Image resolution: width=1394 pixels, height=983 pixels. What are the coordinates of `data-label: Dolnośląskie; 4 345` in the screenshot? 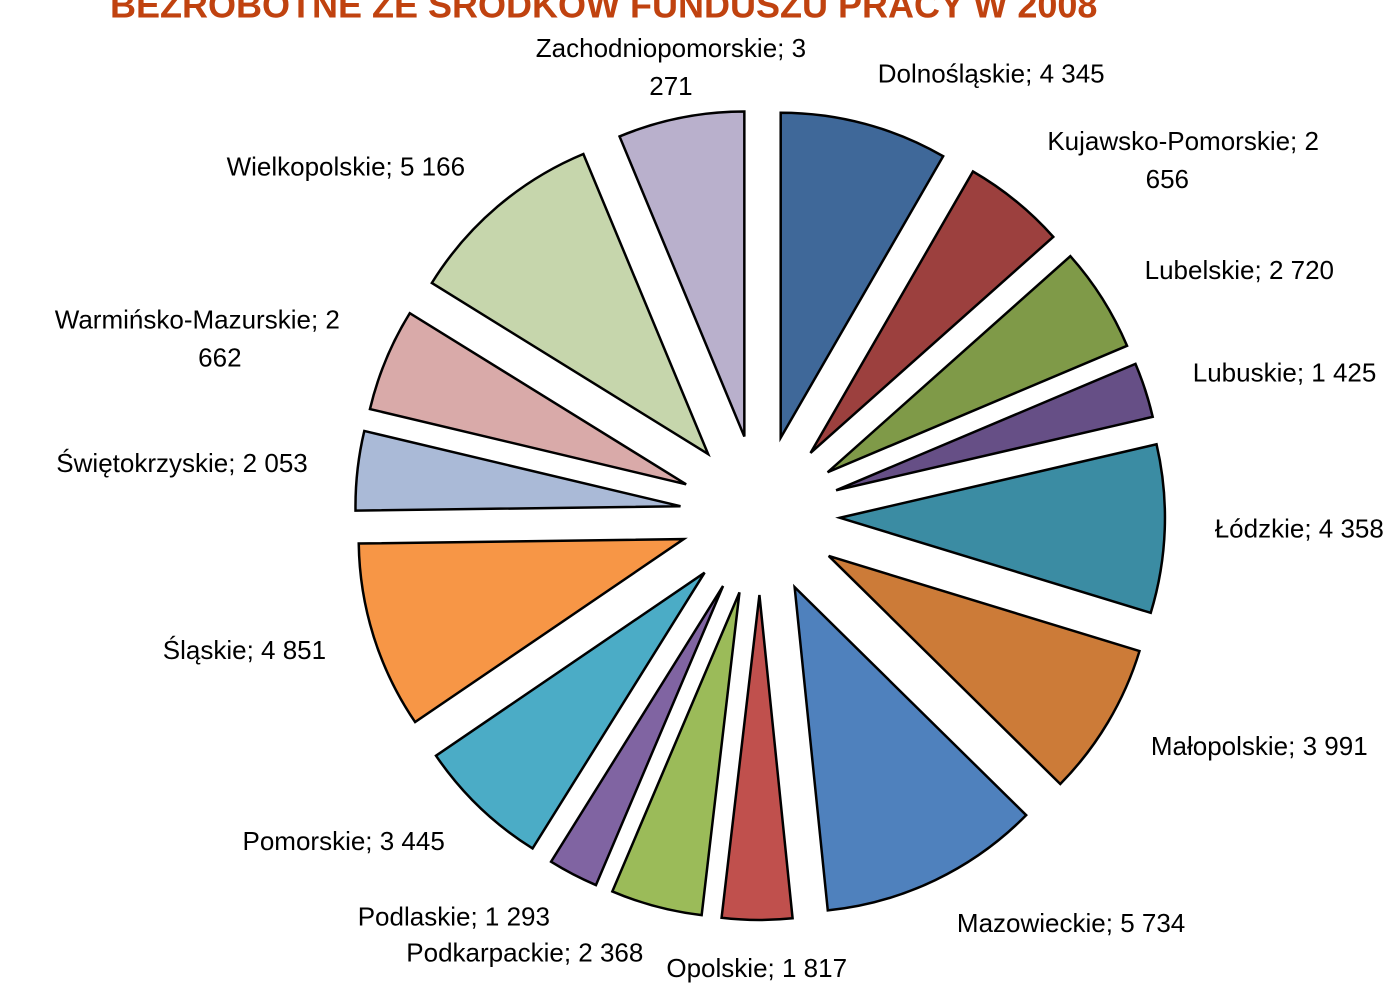 It's located at (991, 73).